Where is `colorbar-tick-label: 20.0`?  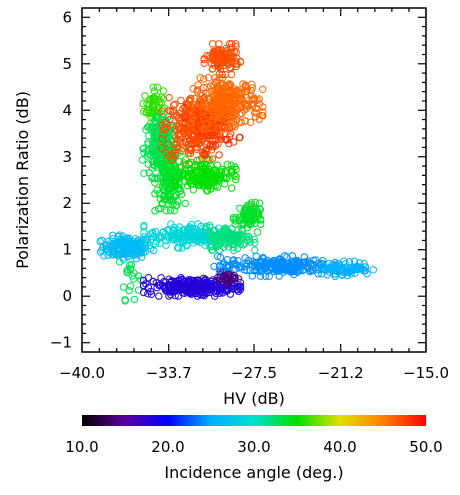 colorbar-tick-label: 20.0 is located at coordinates (167, 447).